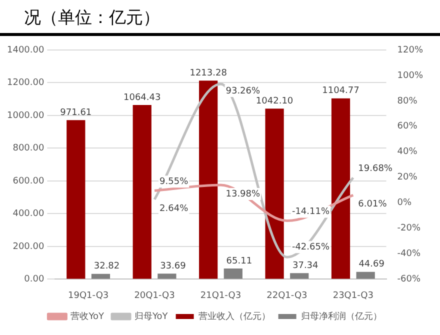 Image resolution: width=440 pixels, height=335 pixels. Describe the element at coordinates (25, 115) in the screenshot. I see `y-tick-label: 1000.00` at that location.